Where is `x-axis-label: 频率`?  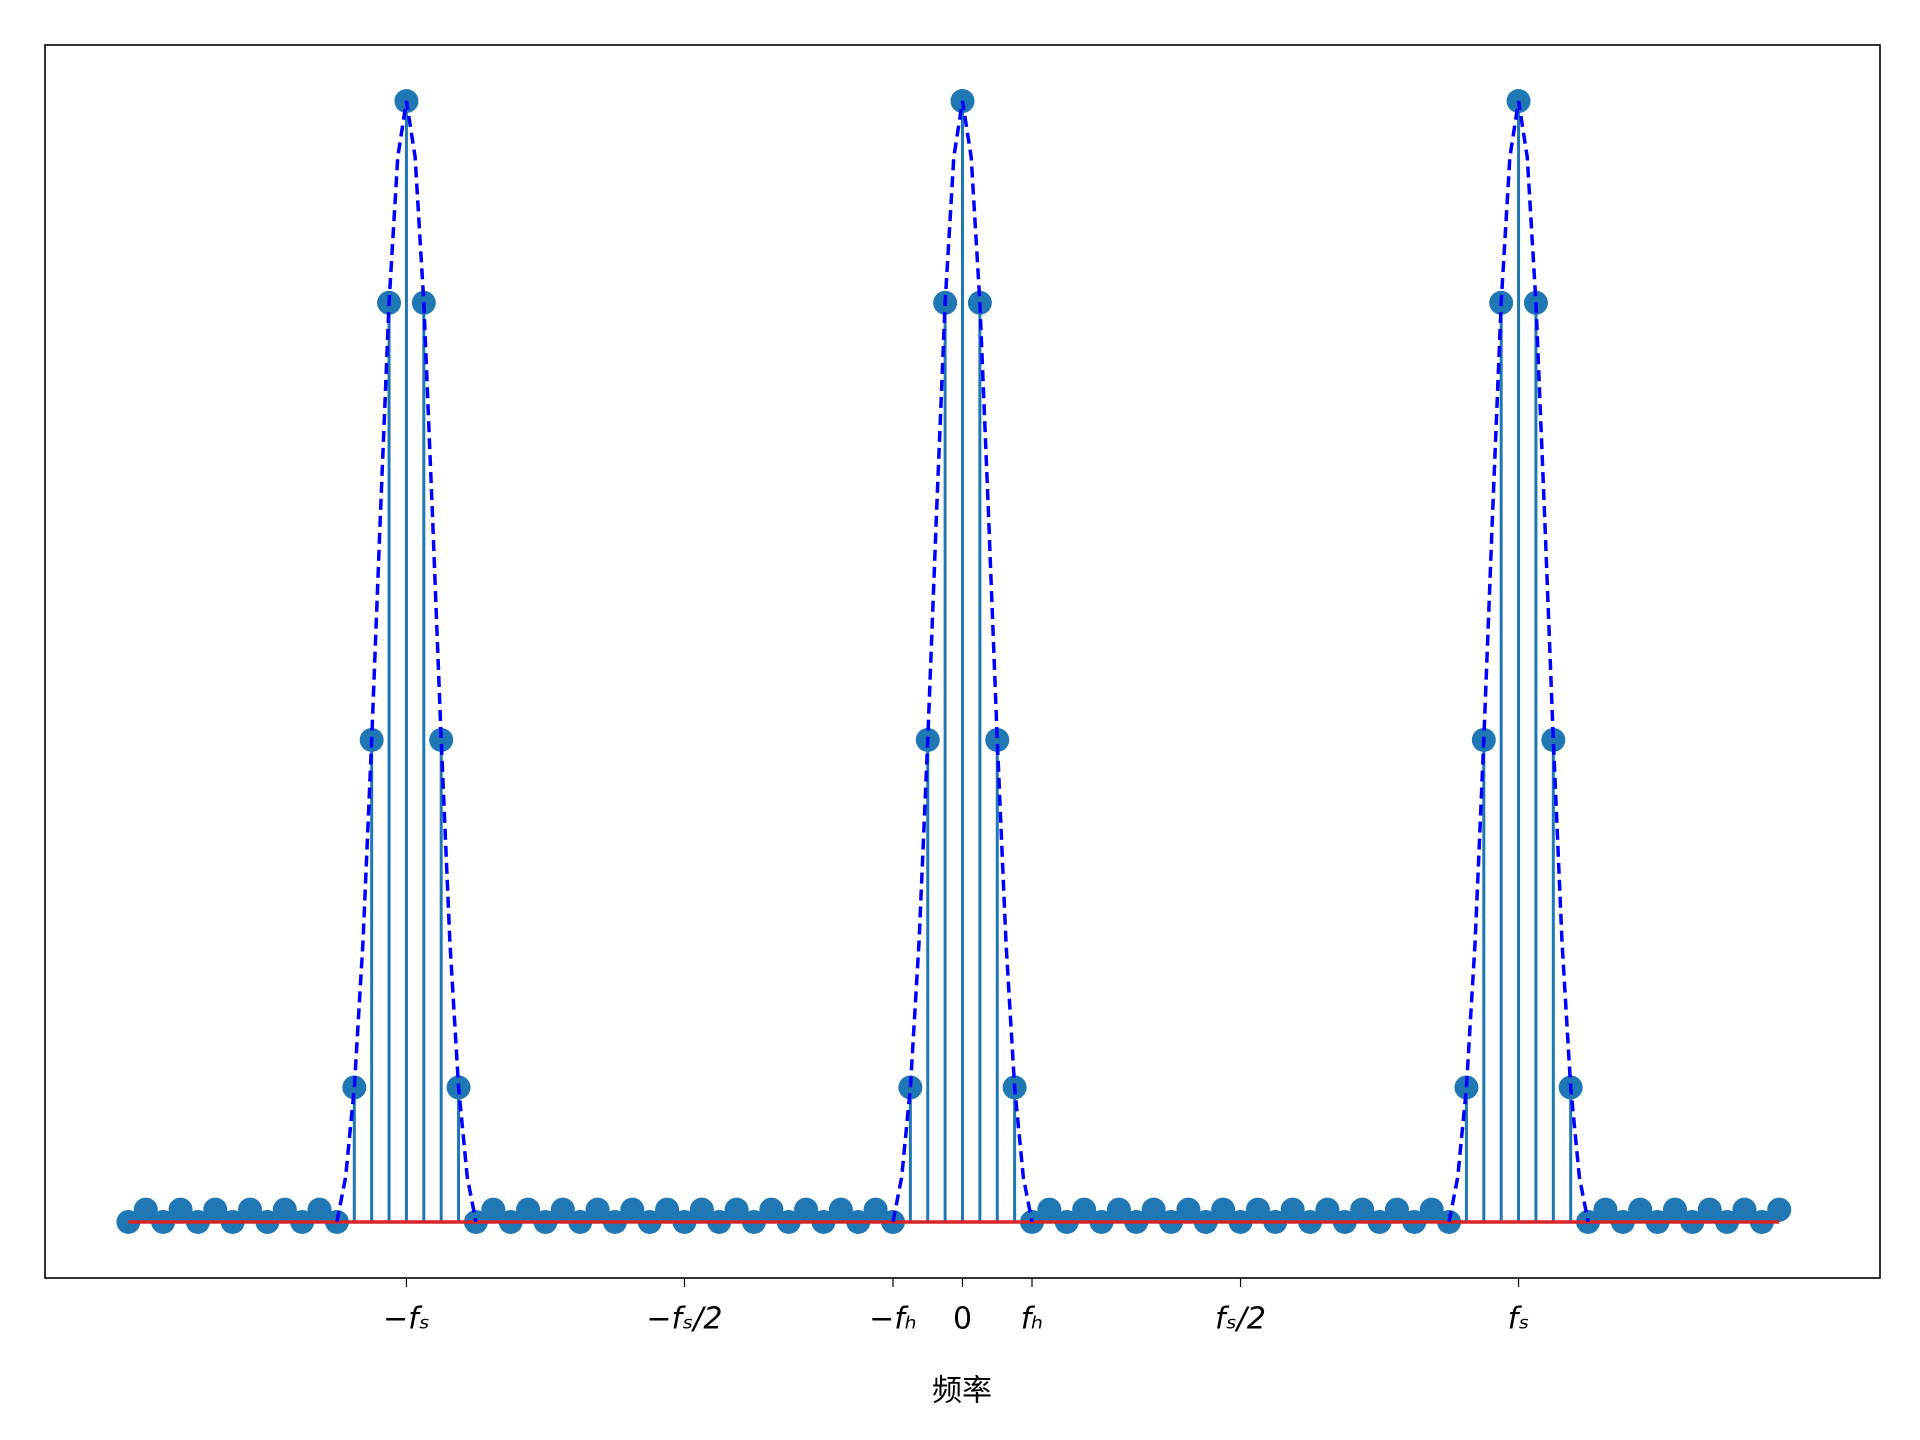
x-axis-label: 频率 is located at coordinates (962, 1391).